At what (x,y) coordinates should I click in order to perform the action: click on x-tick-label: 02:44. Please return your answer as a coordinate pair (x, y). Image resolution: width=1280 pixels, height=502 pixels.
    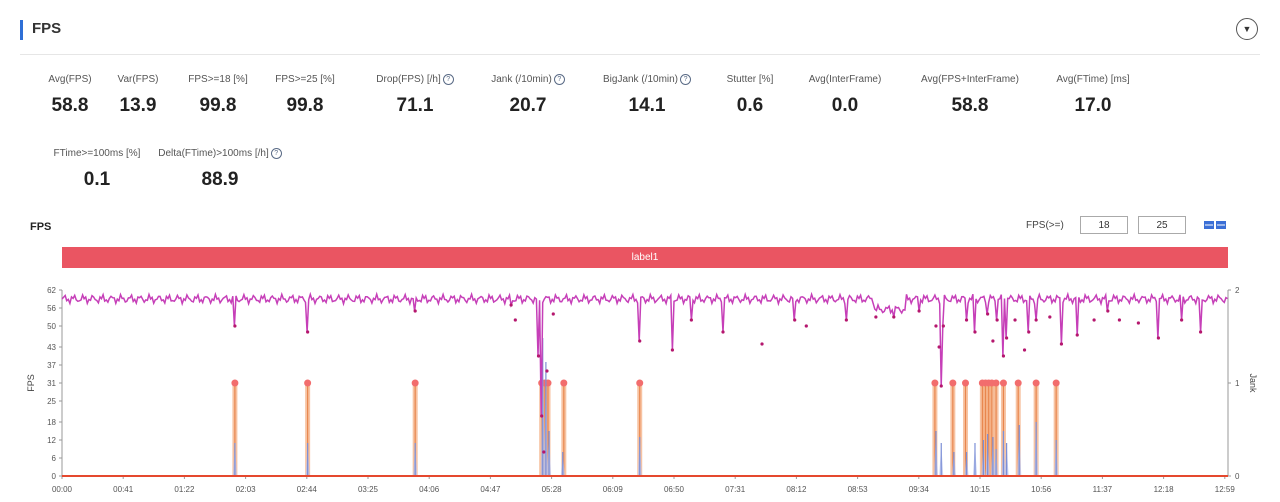
    Looking at the image, I should click on (307, 489).